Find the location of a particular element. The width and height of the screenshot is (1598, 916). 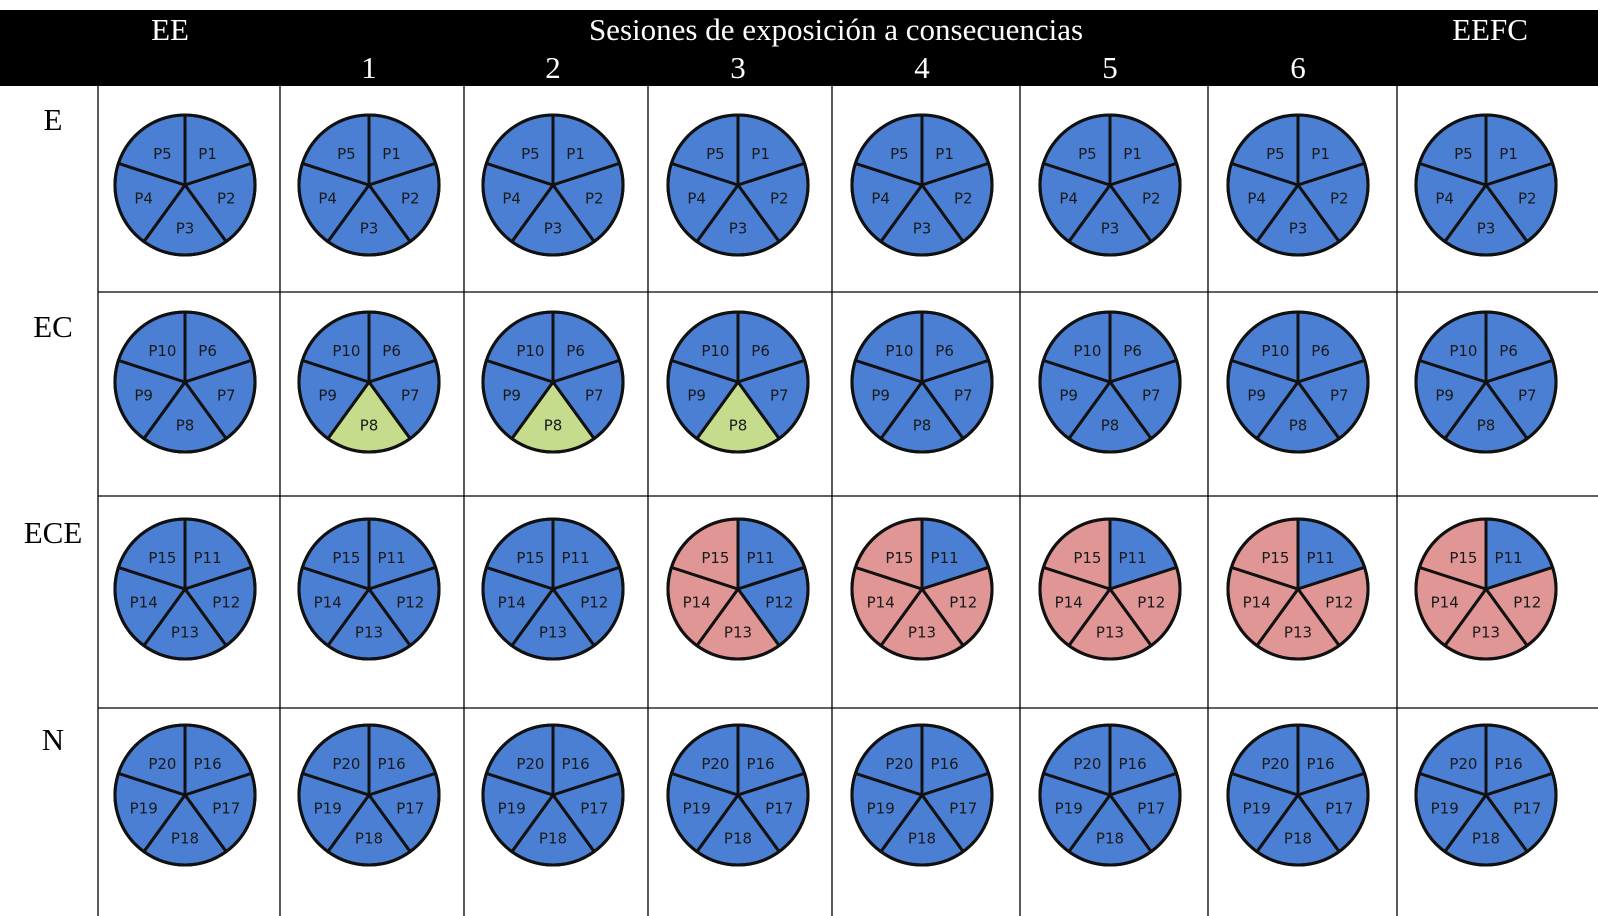

pie-ece-col-4: P11 P12 P13 P14 P15 is located at coordinates (922, 589).